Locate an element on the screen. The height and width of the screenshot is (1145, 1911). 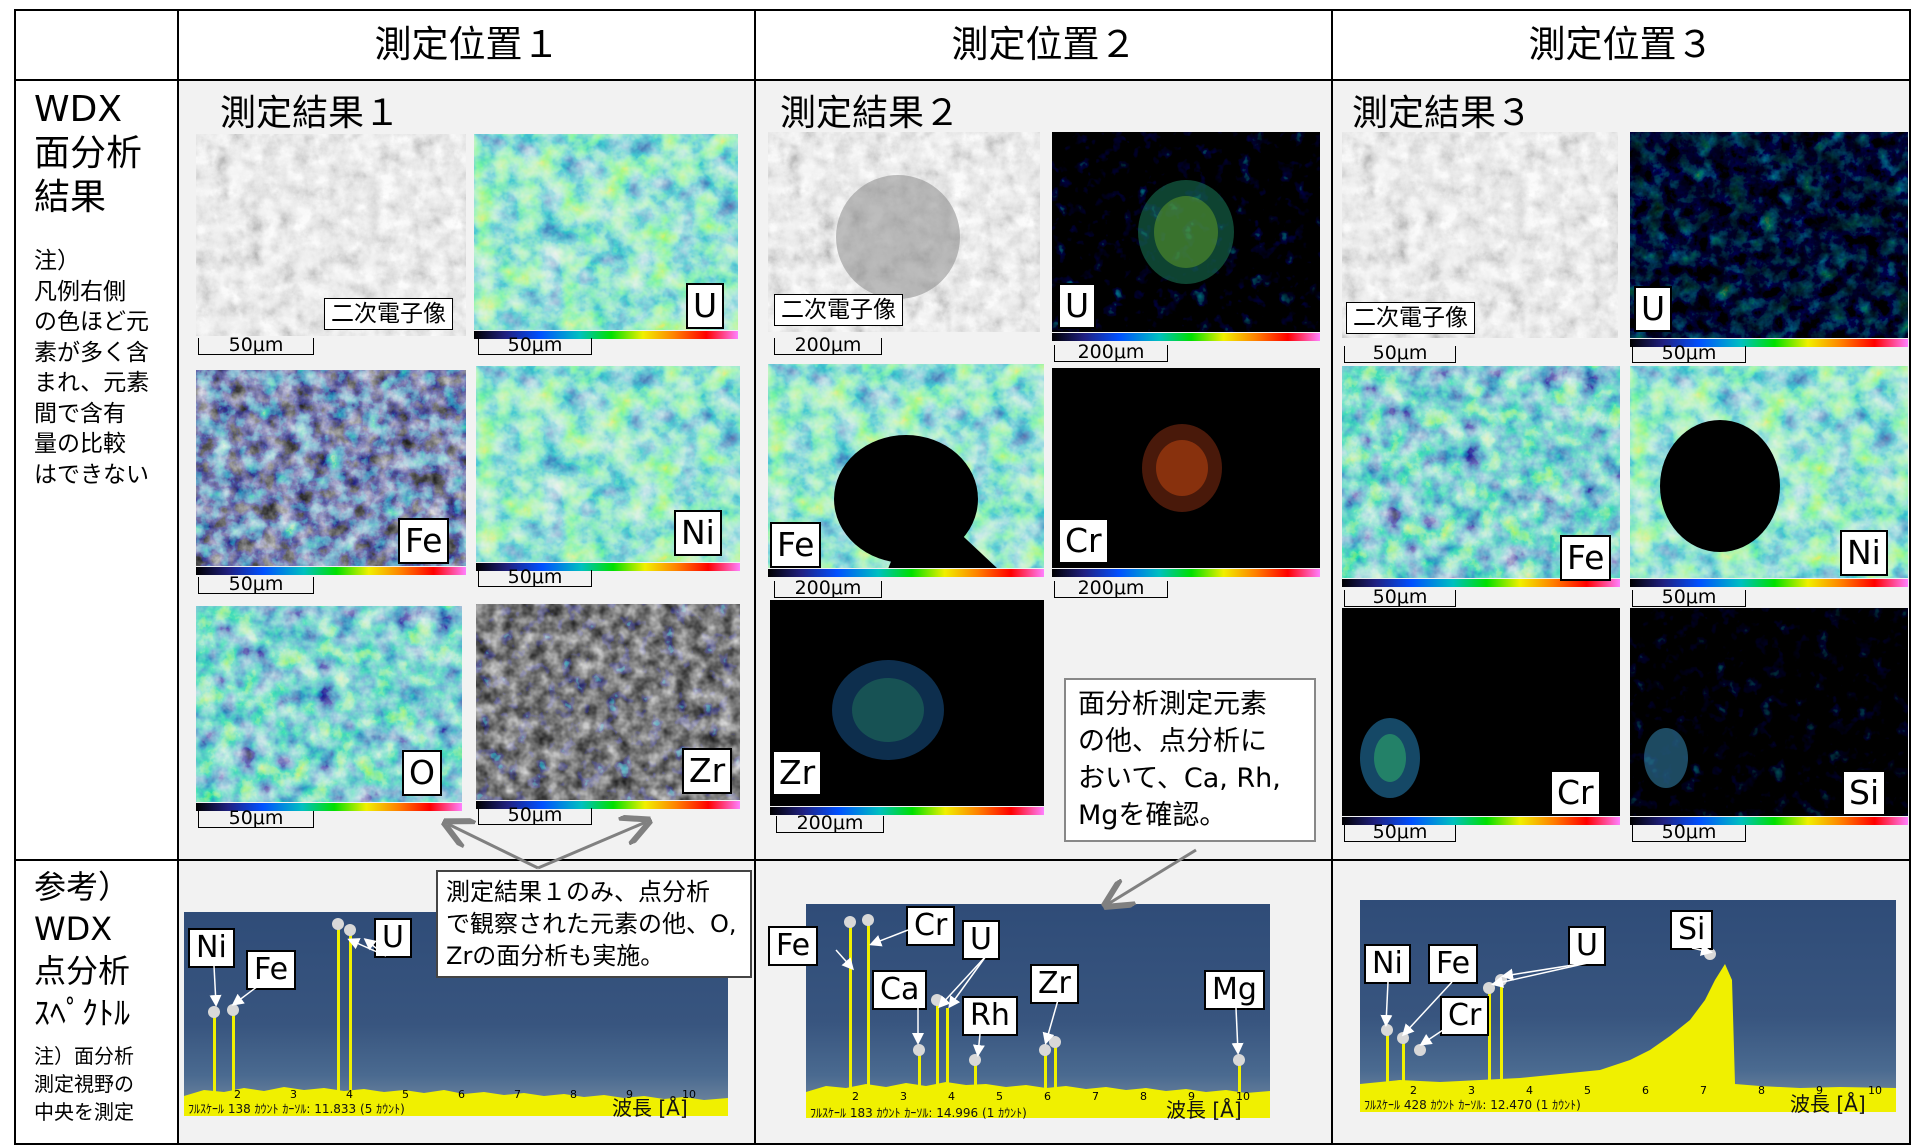
note-line: 測定視野の is located at coordinates (84, 1084).